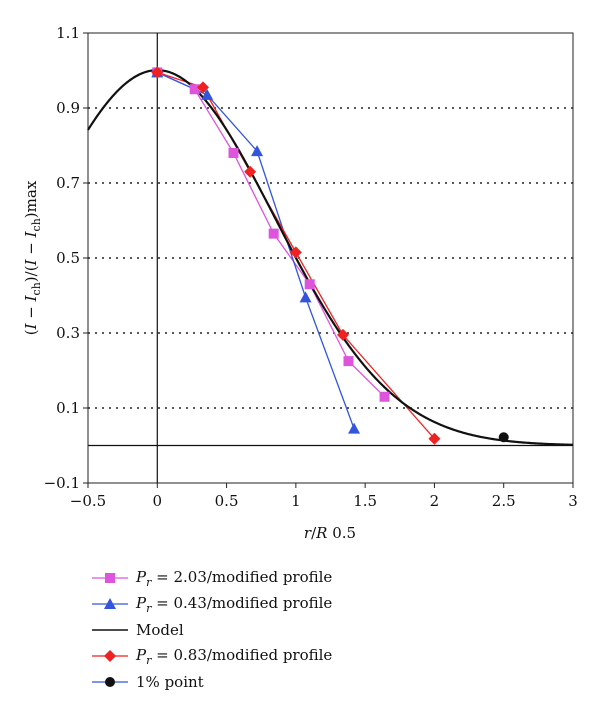 The image size is (600, 705). I want to click on y-tick-labels: −0.1 0.1 0.3 0.5 0.7 0.9 1.1, so click(66, 258).